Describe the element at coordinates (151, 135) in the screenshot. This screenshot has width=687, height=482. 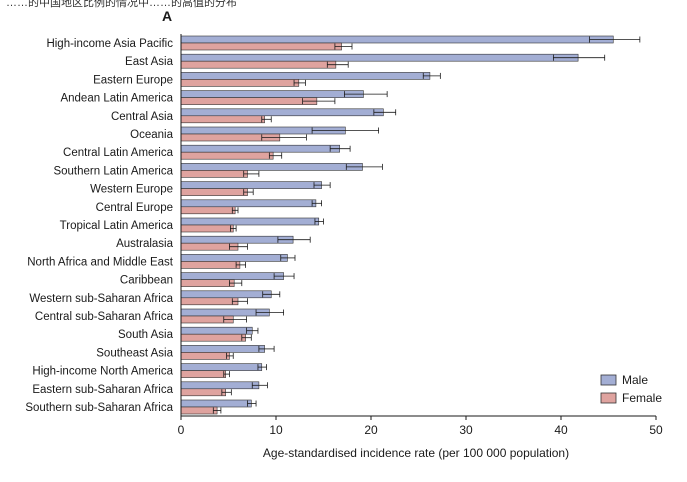
I see `category-label: Oceania` at that location.